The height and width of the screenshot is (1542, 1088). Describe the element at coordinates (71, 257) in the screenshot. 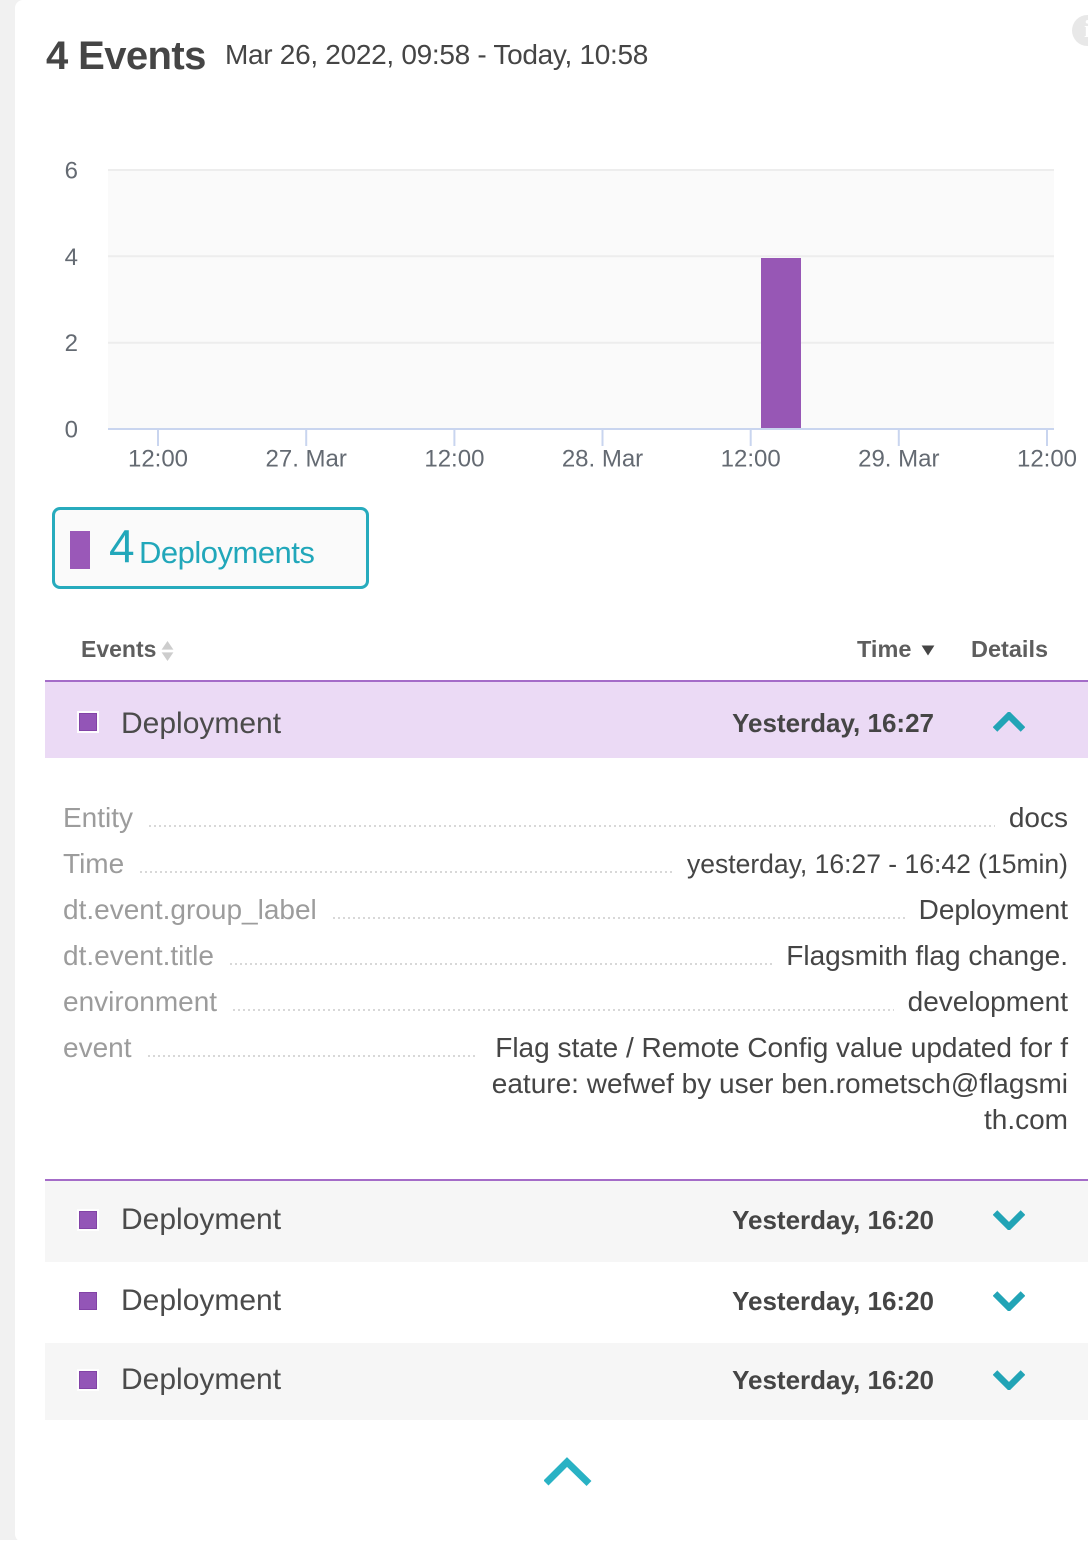

I see `svg-text: 4` at that location.